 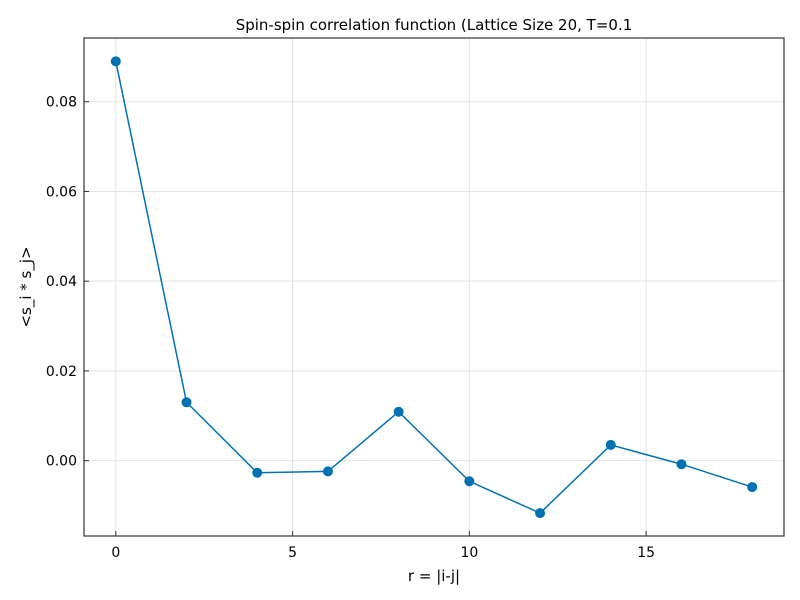 I want to click on y-axis-label: <s_i * s_j>, so click(x=26, y=286).